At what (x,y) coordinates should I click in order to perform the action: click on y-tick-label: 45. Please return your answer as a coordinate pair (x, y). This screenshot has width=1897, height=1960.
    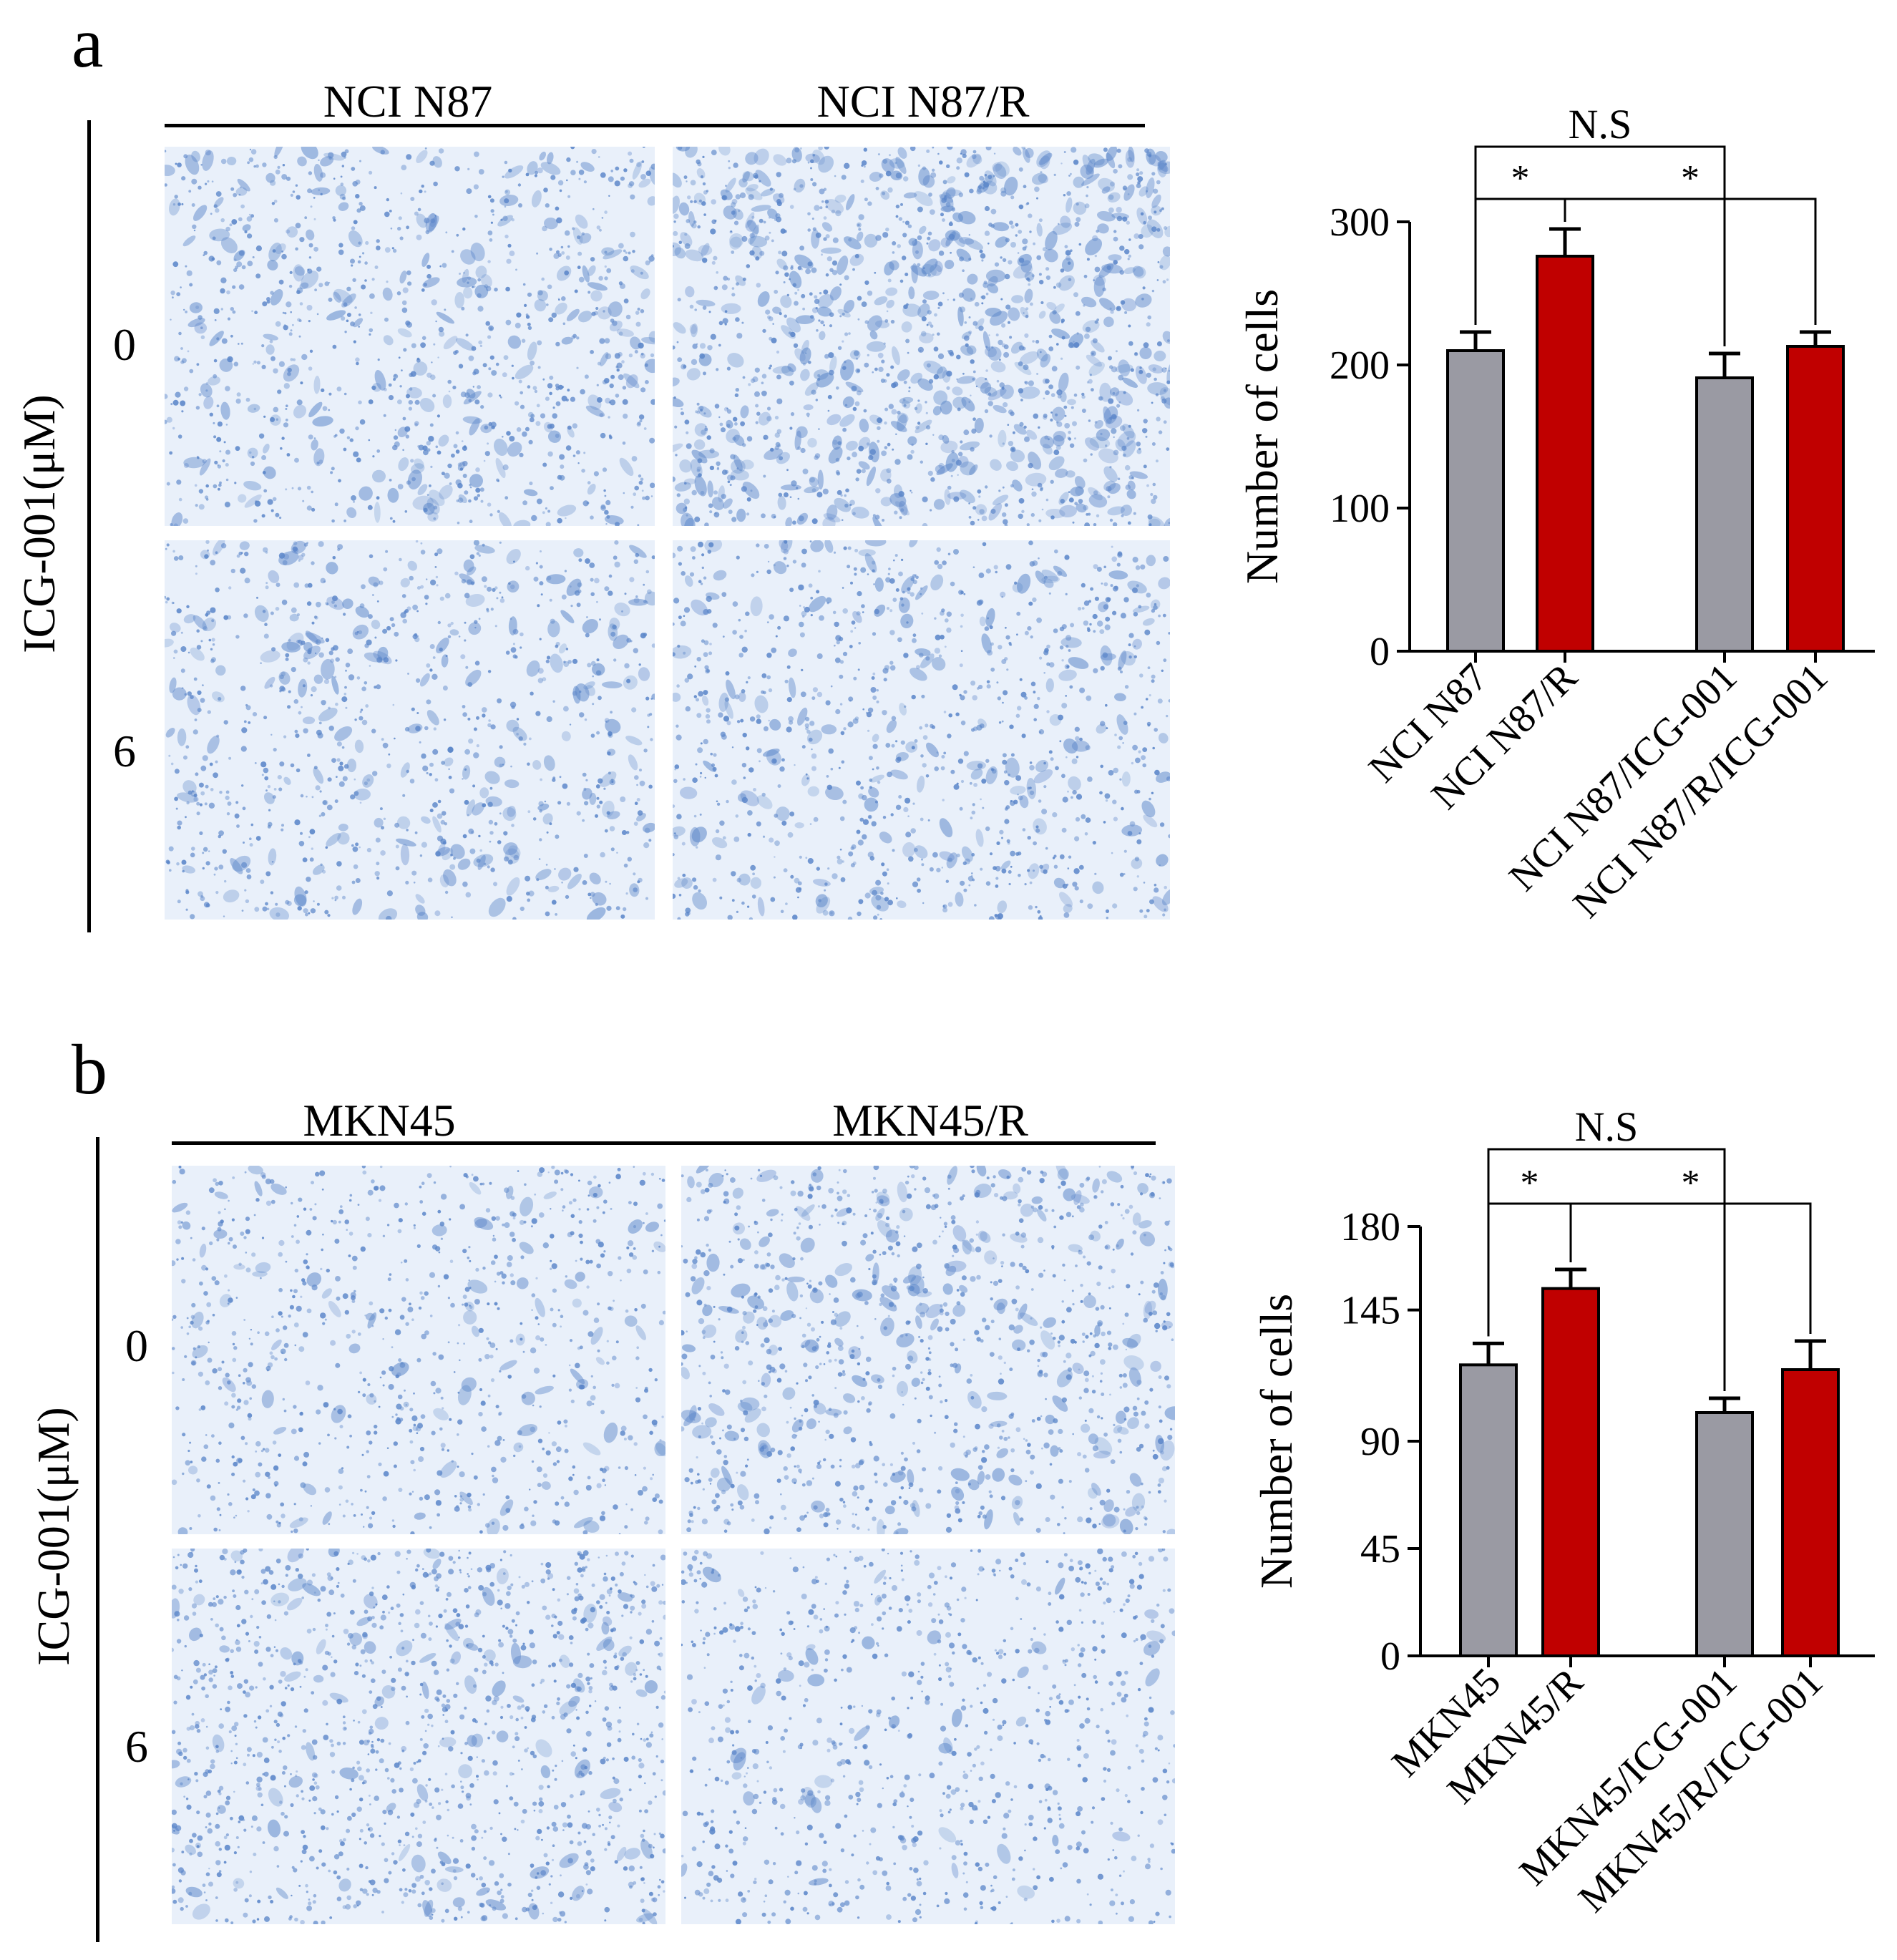
    Looking at the image, I should click on (1380, 1549).